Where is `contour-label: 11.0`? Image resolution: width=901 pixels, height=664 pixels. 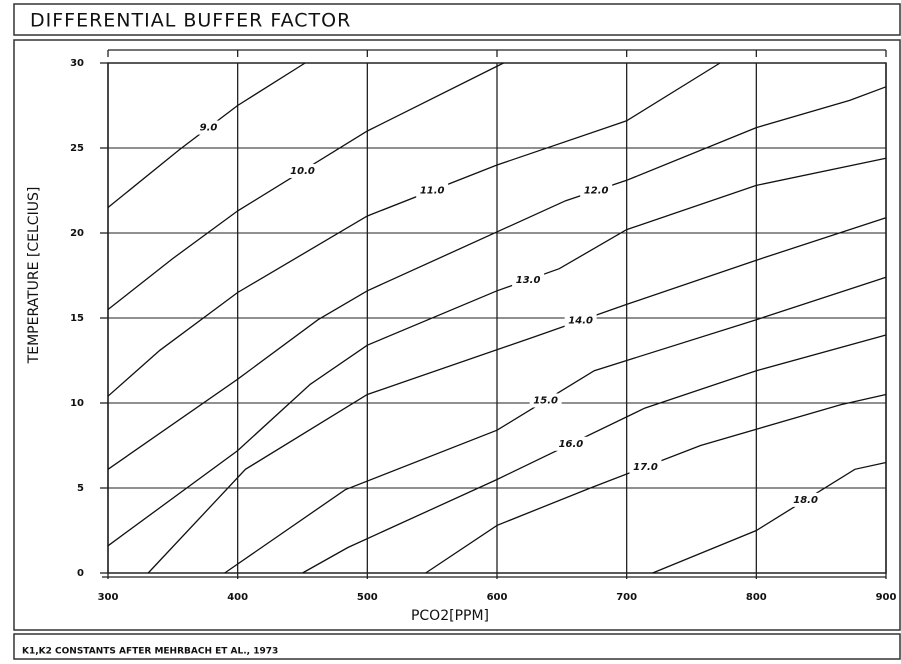 contour-label: 11.0 is located at coordinates (432, 191).